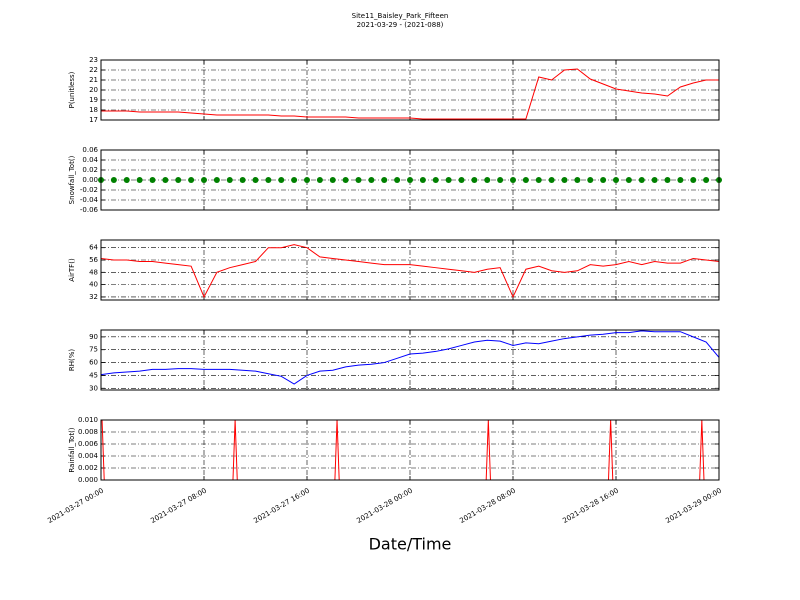  Describe the element at coordinates (88, 456) in the screenshot. I see `y-tick-label: 0.004` at that location.